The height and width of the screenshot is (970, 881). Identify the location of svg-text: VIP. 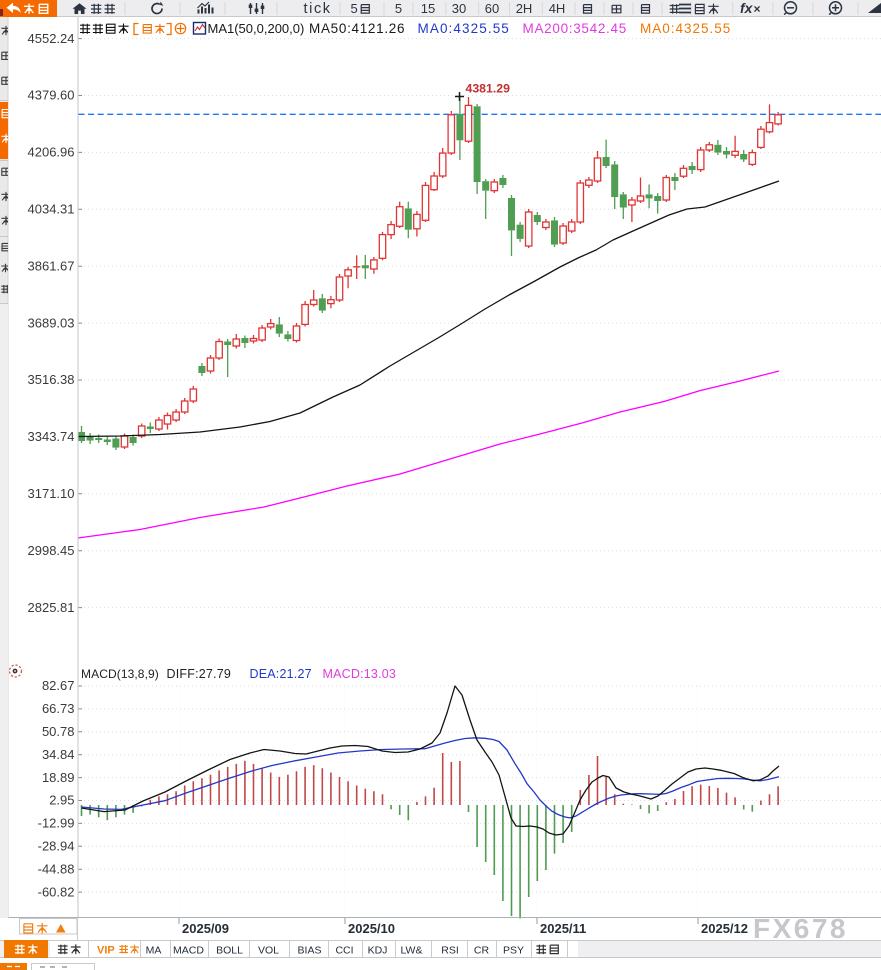
(106, 951).